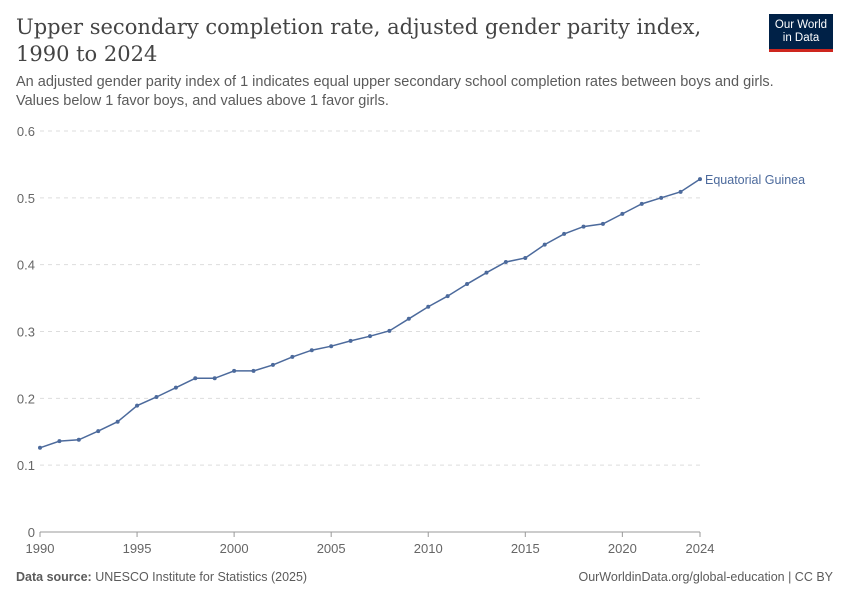 The width and height of the screenshot is (850, 600). I want to click on source-text: UNESCO Institute for Statistics (2025), so click(201, 577).